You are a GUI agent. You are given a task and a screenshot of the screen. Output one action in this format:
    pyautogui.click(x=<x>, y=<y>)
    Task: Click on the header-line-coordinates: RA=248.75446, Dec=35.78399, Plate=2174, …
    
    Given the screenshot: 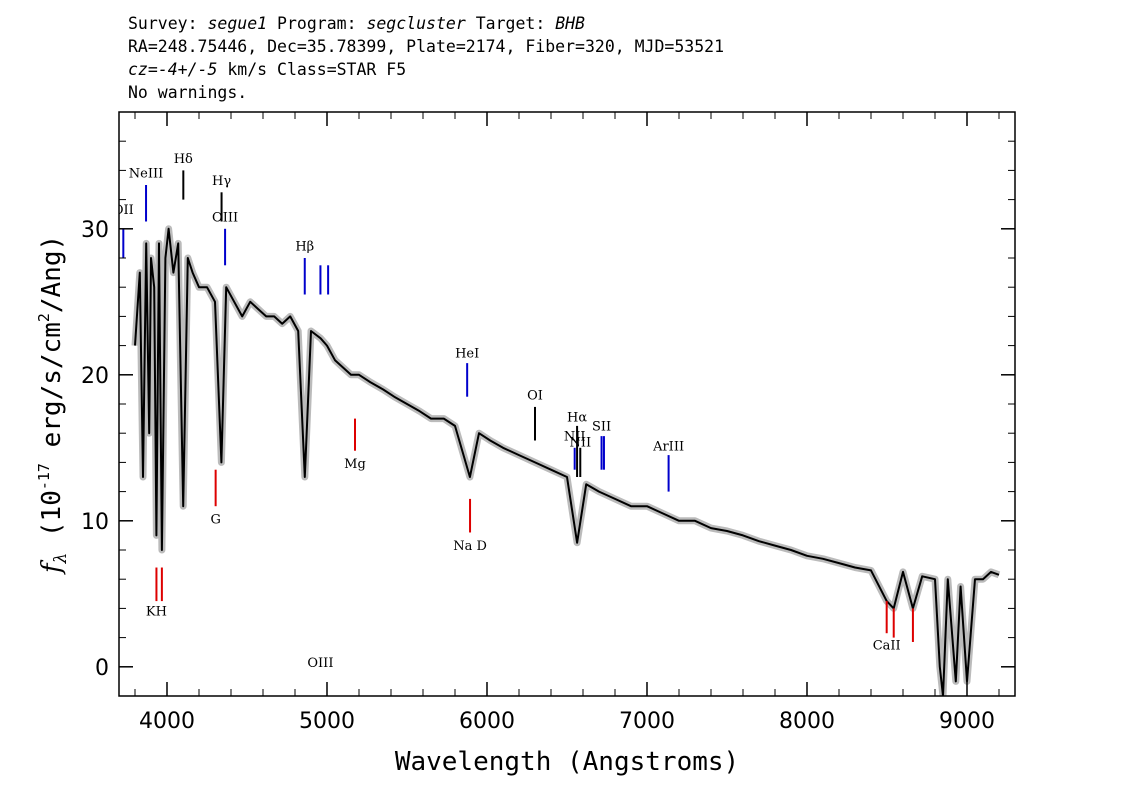 What is the action you would take?
    pyautogui.click(x=426, y=46)
    